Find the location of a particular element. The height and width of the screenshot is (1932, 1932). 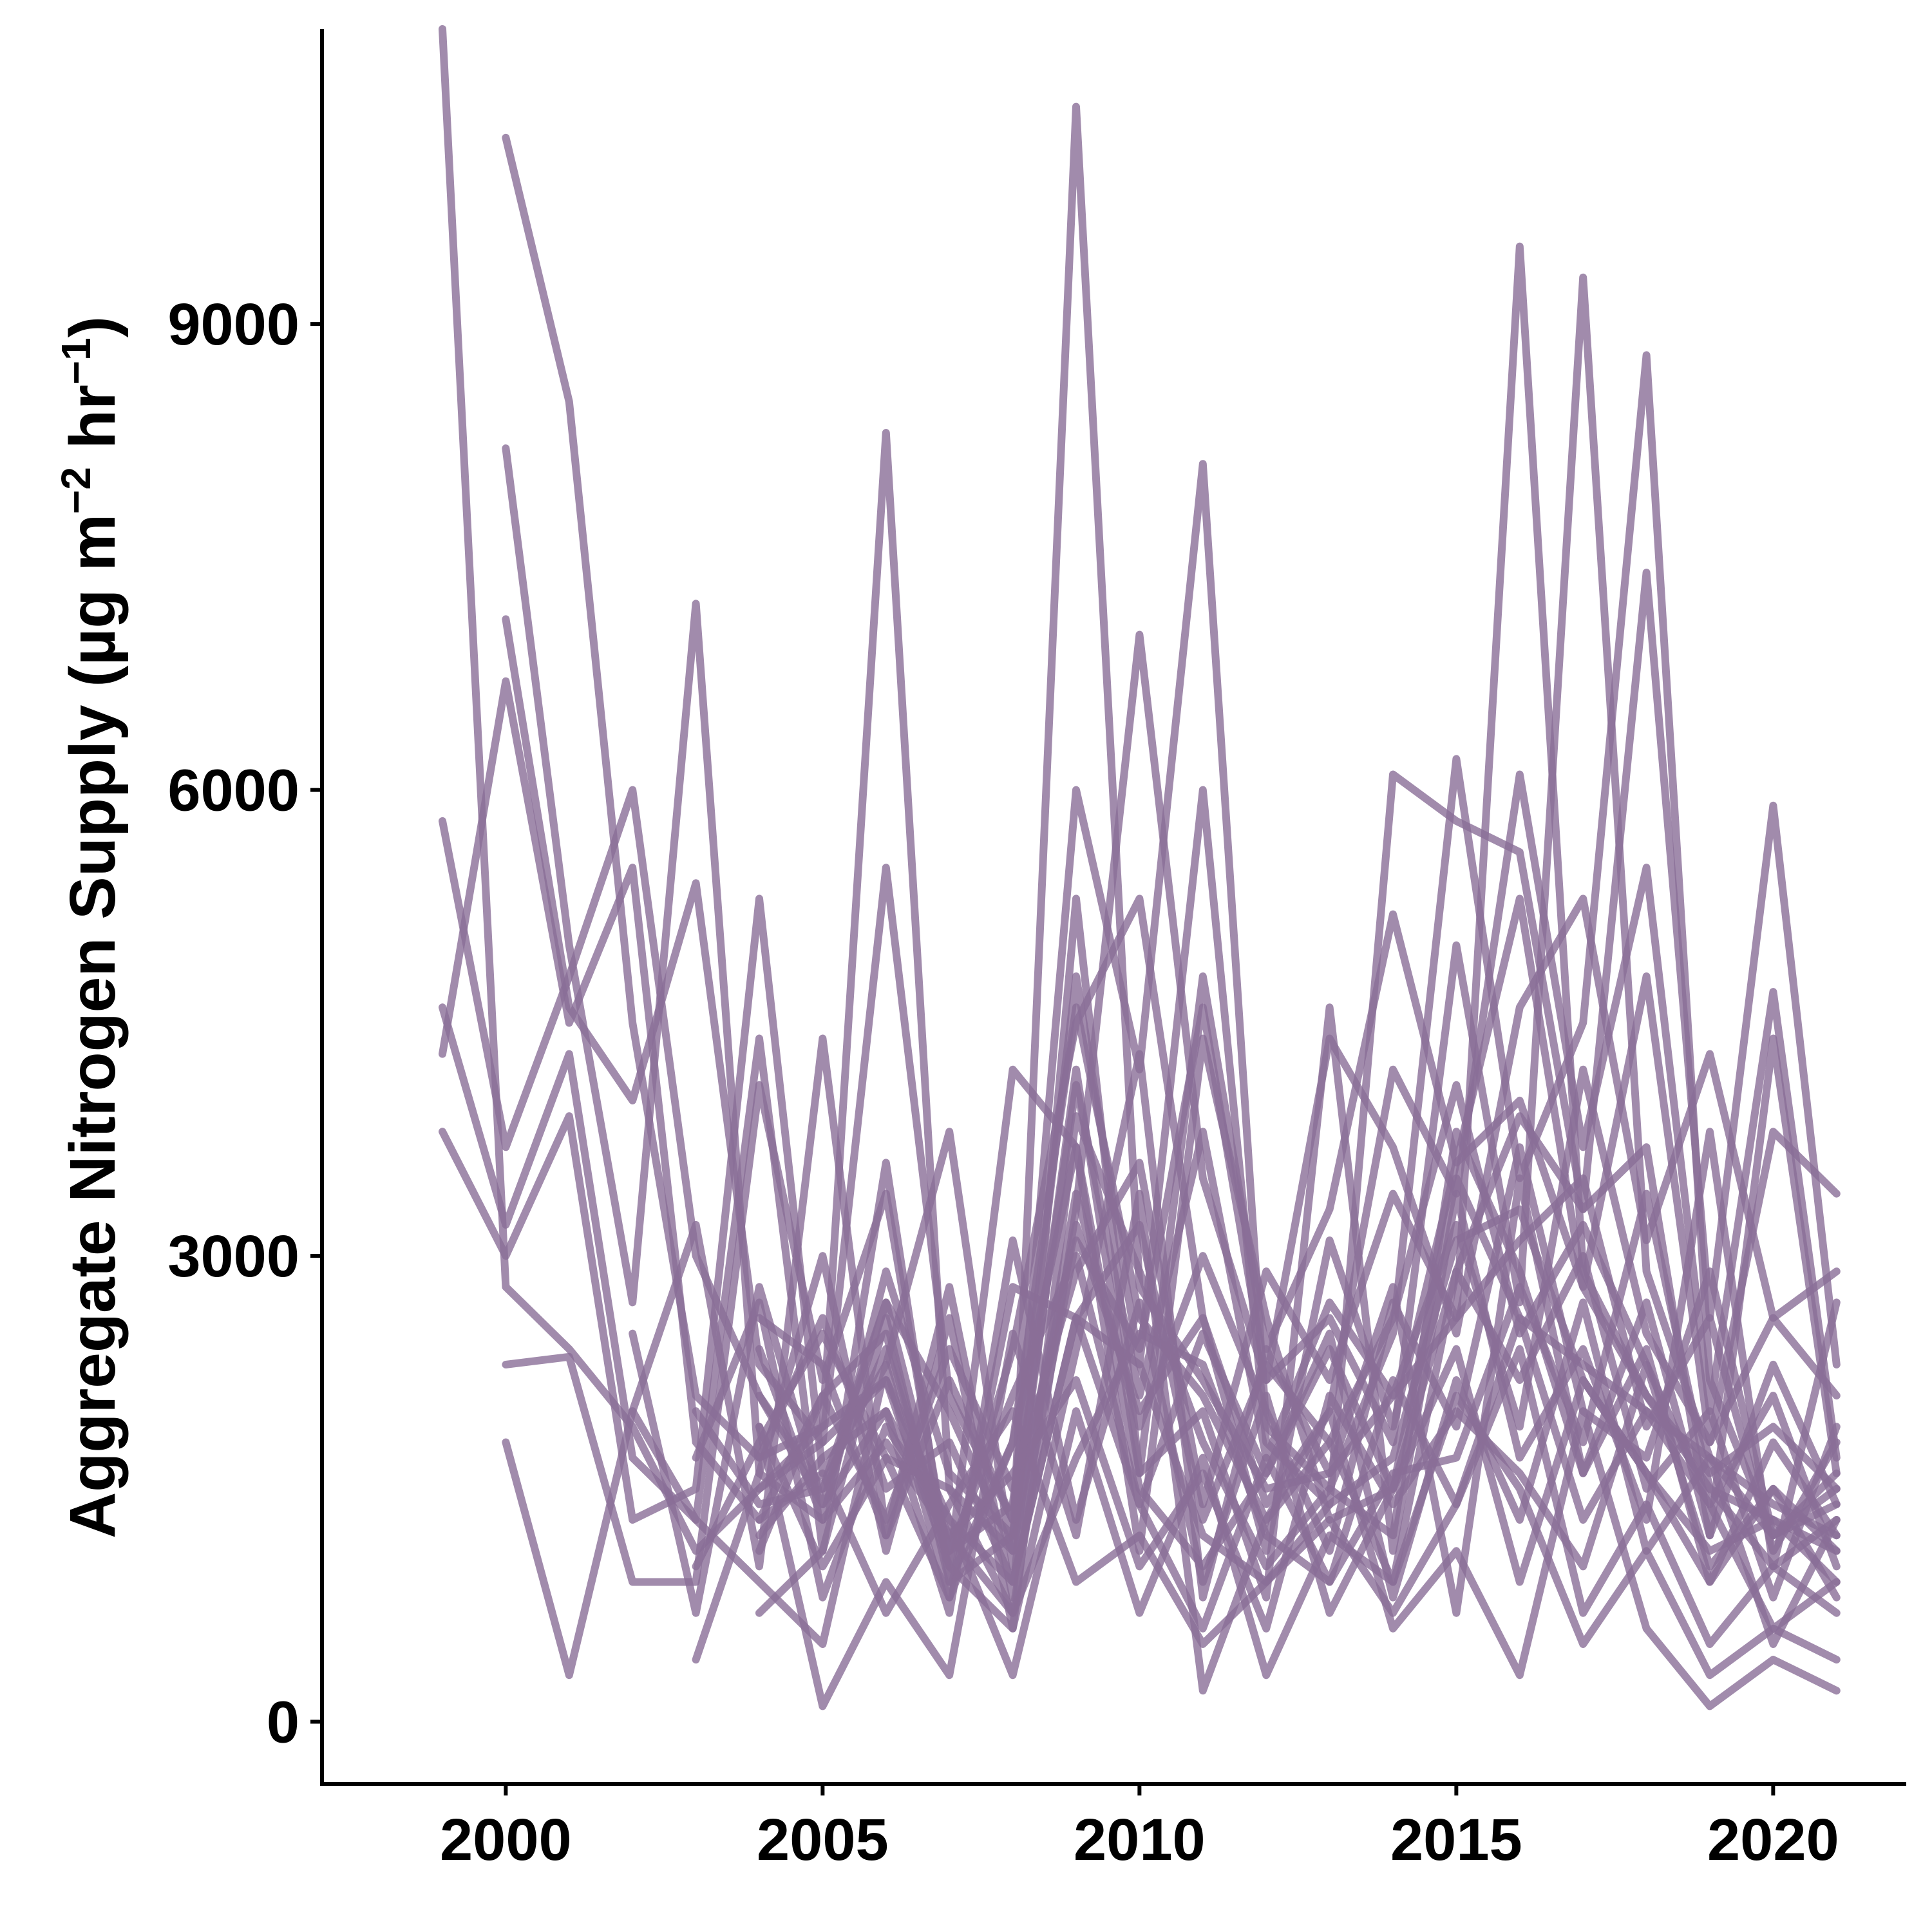

x-tick-label: 2020 is located at coordinates (1773, 1840).